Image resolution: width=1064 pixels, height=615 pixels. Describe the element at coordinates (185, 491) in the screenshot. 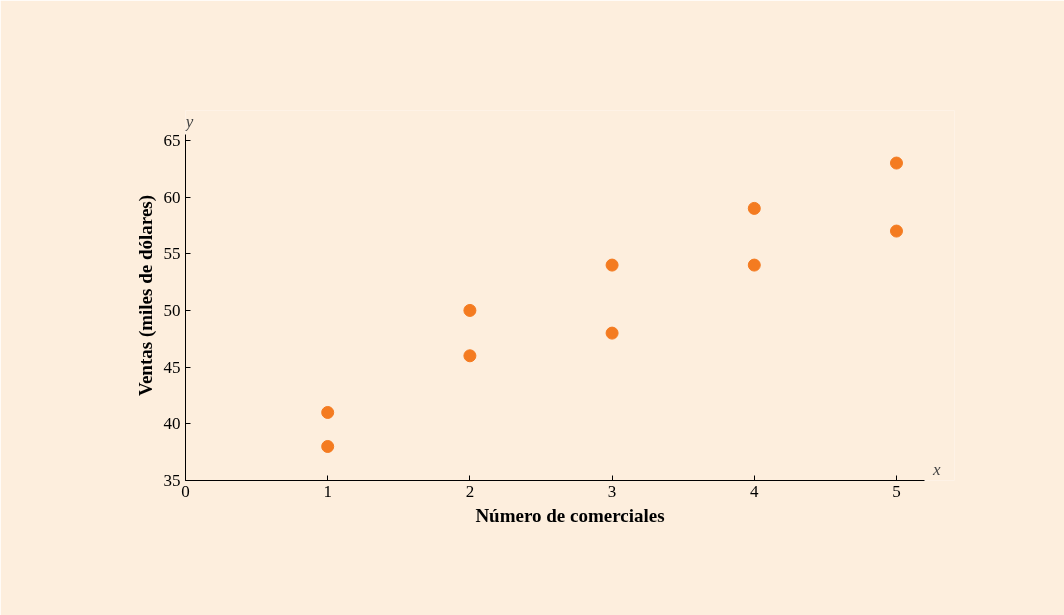

I see `x-tick-label: 0` at that location.